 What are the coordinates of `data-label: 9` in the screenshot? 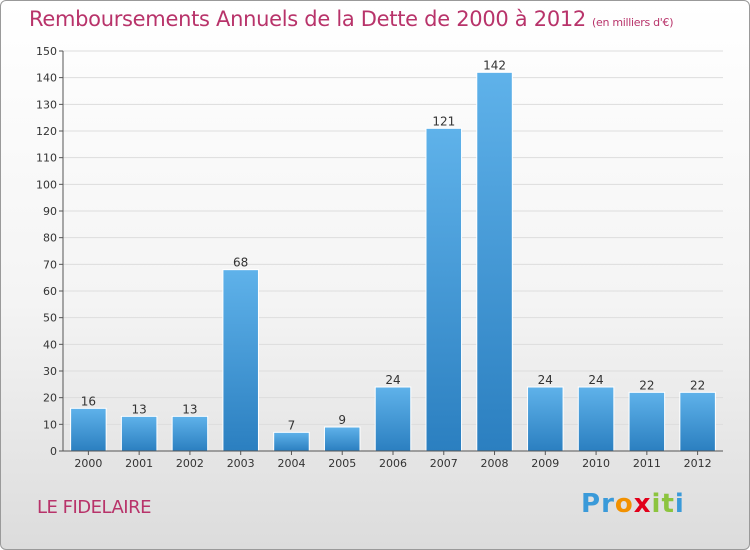 It's located at (342, 420).